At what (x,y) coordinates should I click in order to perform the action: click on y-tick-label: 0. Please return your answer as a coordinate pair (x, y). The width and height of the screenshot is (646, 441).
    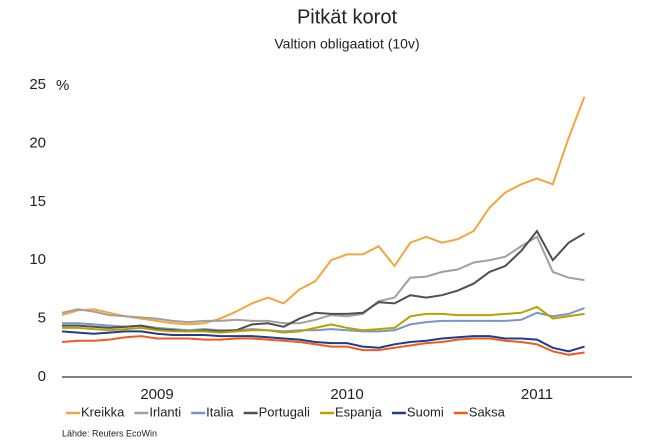
    Looking at the image, I should click on (42, 376).